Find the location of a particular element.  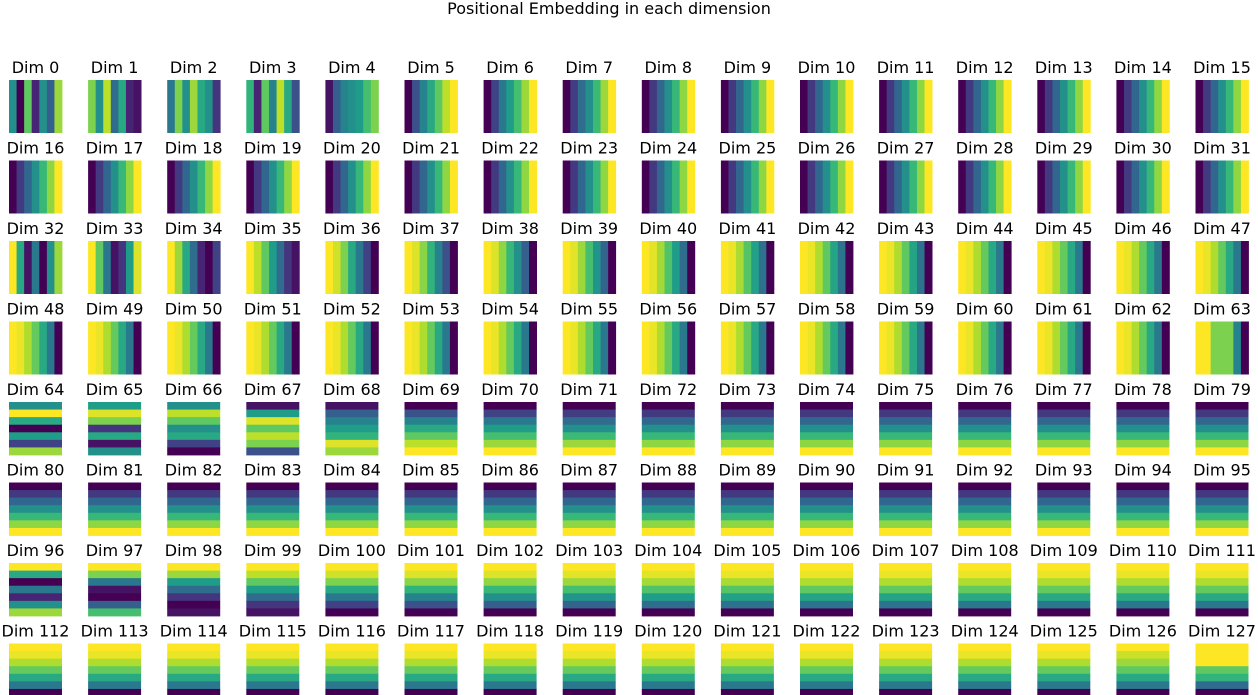

panel-dim-32: Dim 32 is located at coordinates (35, 256).